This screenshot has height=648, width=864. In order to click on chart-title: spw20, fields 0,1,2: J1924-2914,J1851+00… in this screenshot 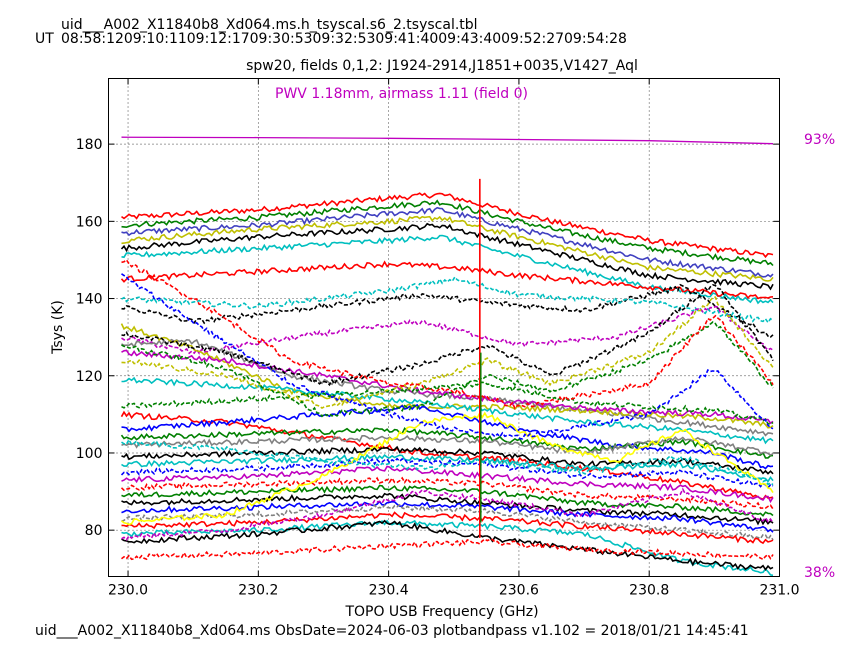, I will do `click(442, 66)`.